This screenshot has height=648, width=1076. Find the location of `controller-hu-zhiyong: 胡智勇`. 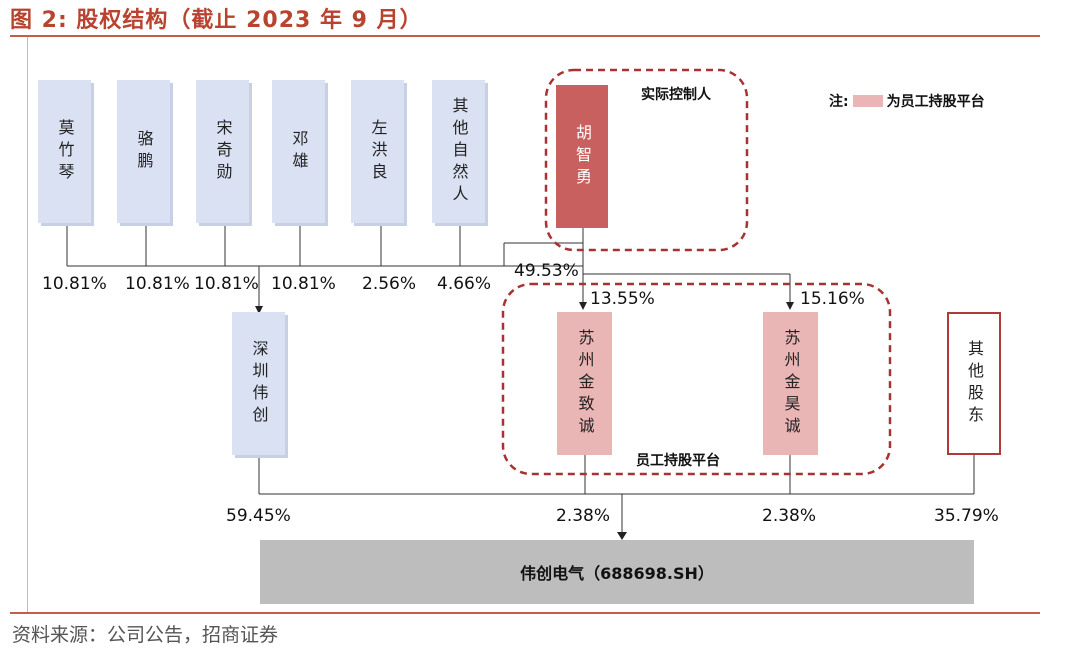

controller-hu-zhiyong: 胡智勇 is located at coordinates (582, 156).